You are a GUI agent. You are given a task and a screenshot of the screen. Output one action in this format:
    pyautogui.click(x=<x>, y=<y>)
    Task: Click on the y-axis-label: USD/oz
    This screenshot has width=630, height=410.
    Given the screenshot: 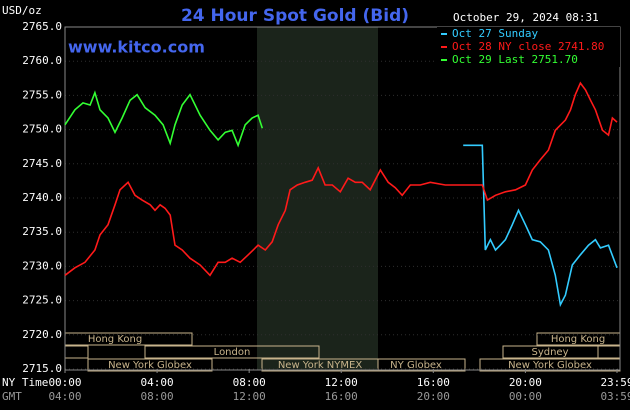 What is the action you would take?
    pyautogui.click(x=22, y=10)
    